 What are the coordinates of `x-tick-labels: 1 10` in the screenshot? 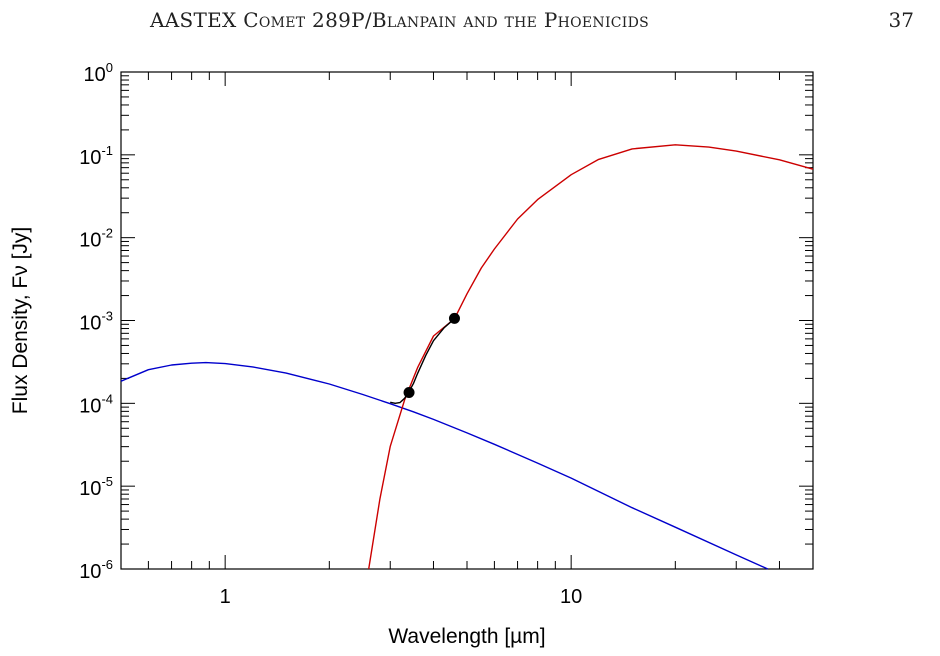 It's located at (401, 597).